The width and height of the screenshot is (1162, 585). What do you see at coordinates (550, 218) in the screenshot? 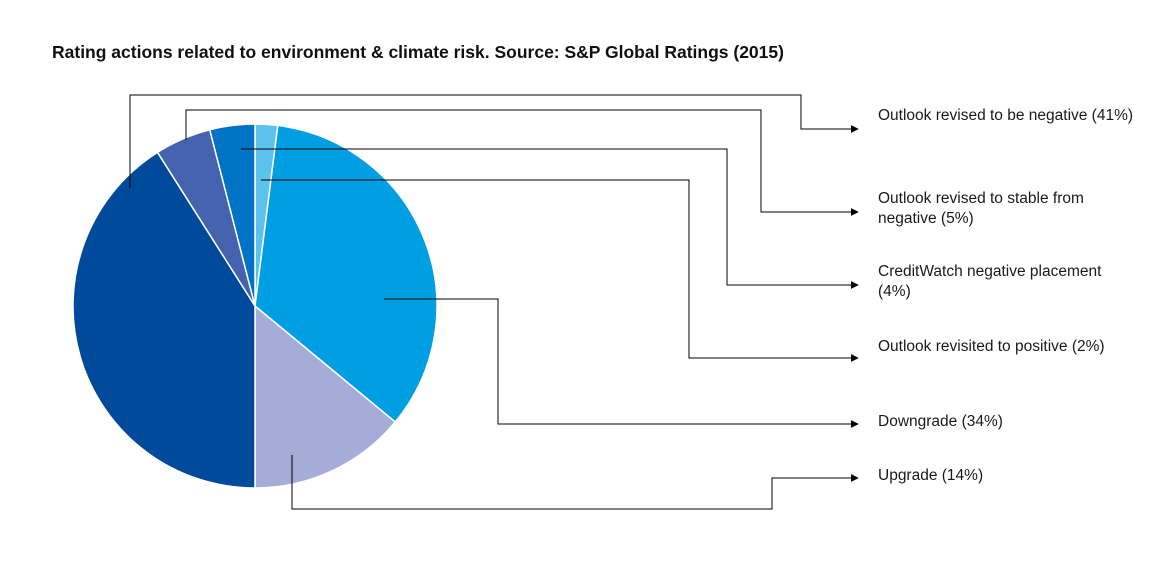
I see `leader-line-creditwatch-negative` at bounding box center [550, 218].